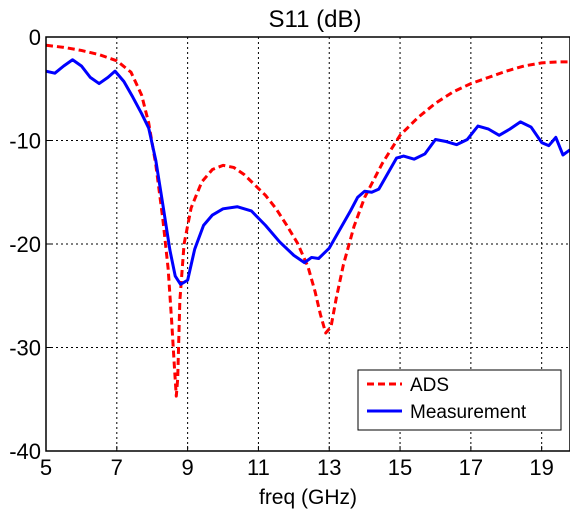 The height and width of the screenshot is (511, 570). What do you see at coordinates (46, 467) in the screenshot?
I see `x-tick-label: 5` at bounding box center [46, 467].